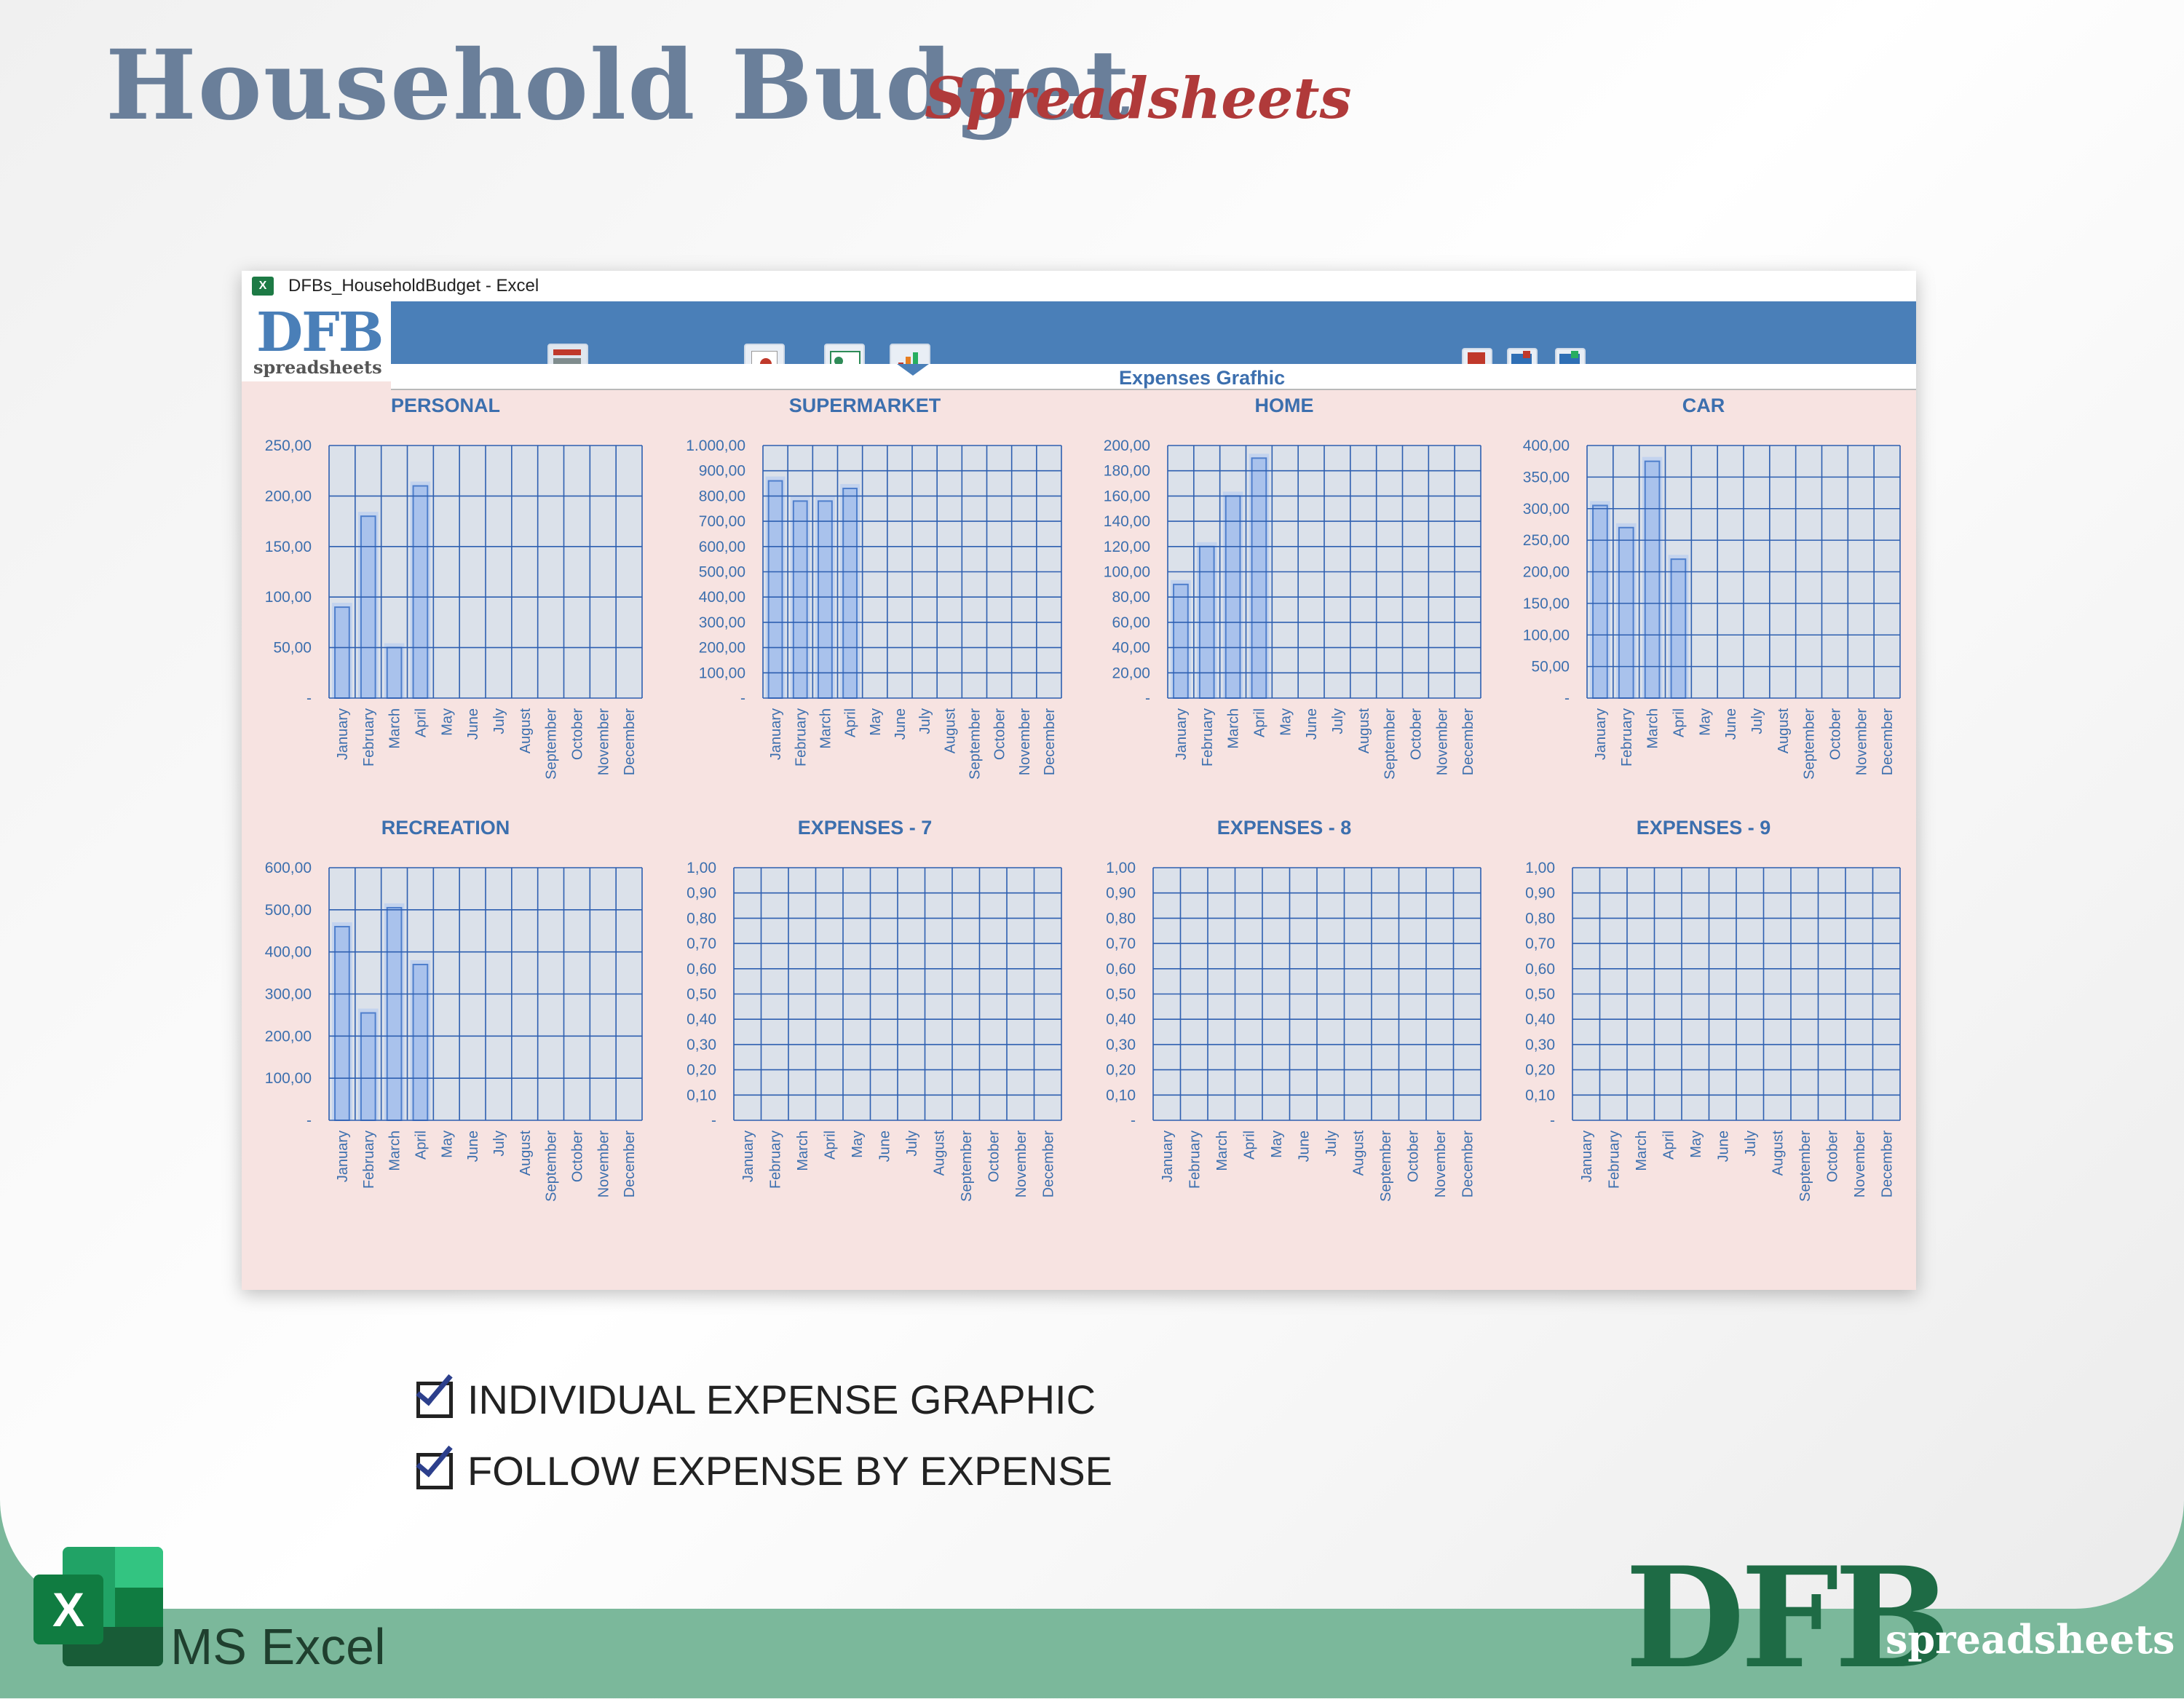 The image size is (2184, 1699). I want to click on x-tick-label: December, so click(1887, 1164).